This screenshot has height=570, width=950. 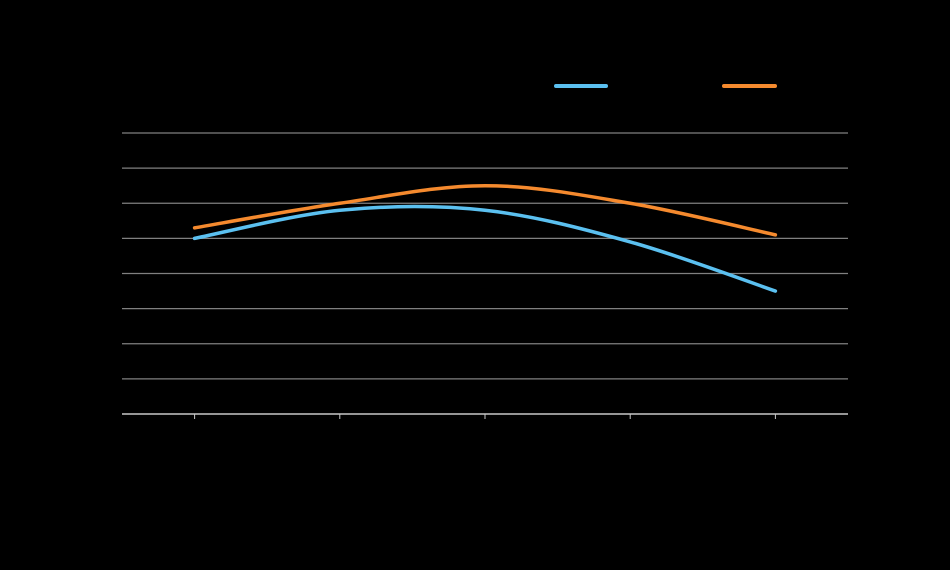 What do you see at coordinates (485, 416) in the screenshot?
I see `x-axis` at bounding box center [485, 416].